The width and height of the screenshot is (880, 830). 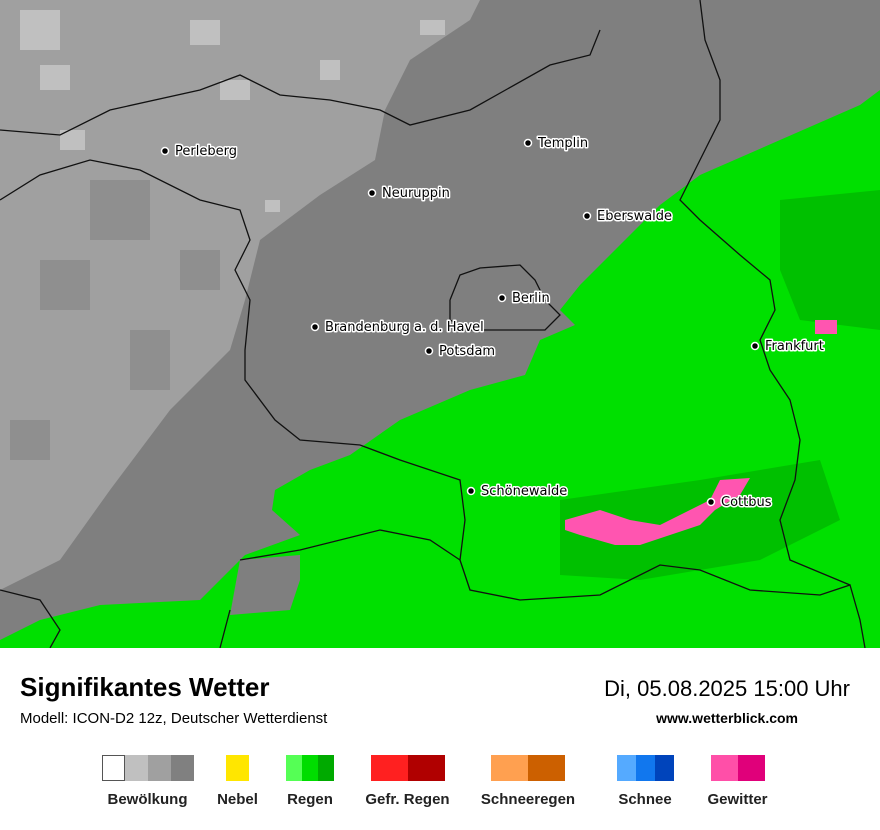 What do you see at coordinates (416, 193) in the screenshot?
I see `city-label: Neuruppin` at bounding box center [416, 193].